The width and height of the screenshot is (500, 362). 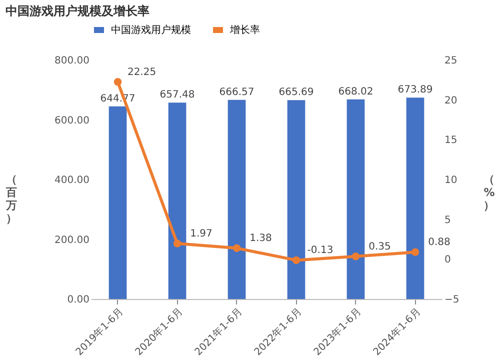 I want to click on legend-label: 增长率, so click(x=244, y=30).